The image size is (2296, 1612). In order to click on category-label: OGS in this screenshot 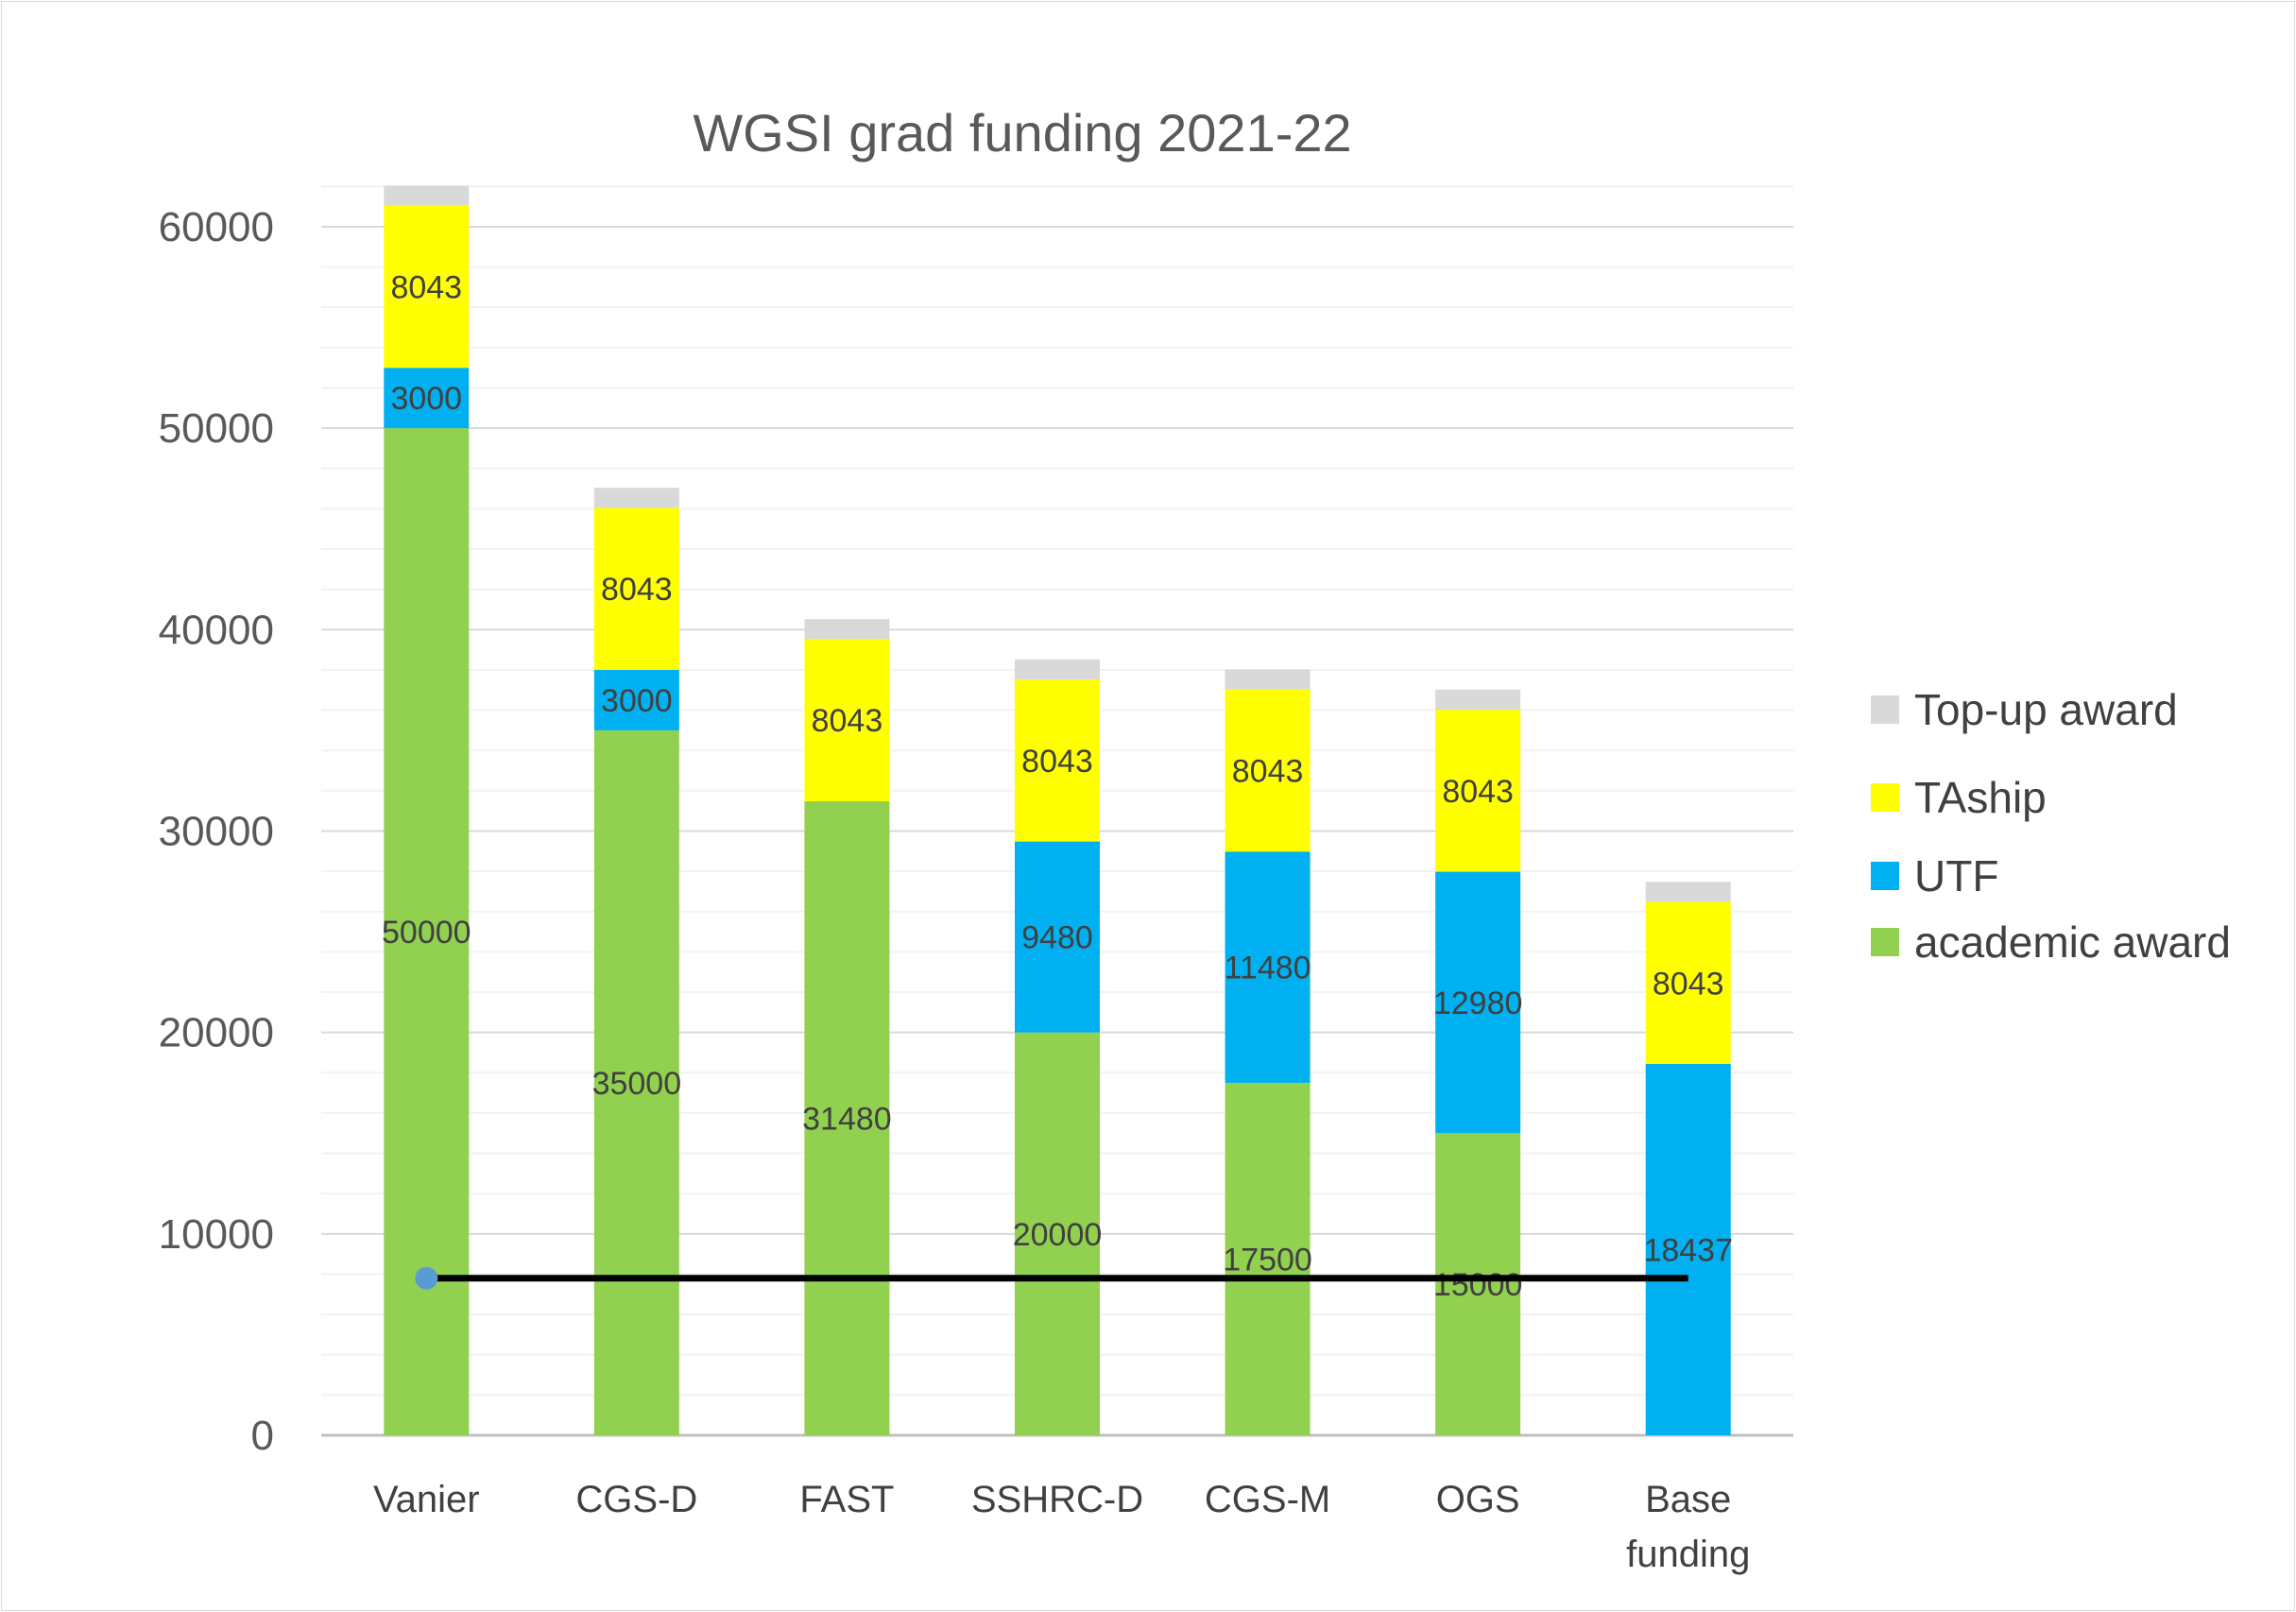, I will do `click(1478, 1499)`.